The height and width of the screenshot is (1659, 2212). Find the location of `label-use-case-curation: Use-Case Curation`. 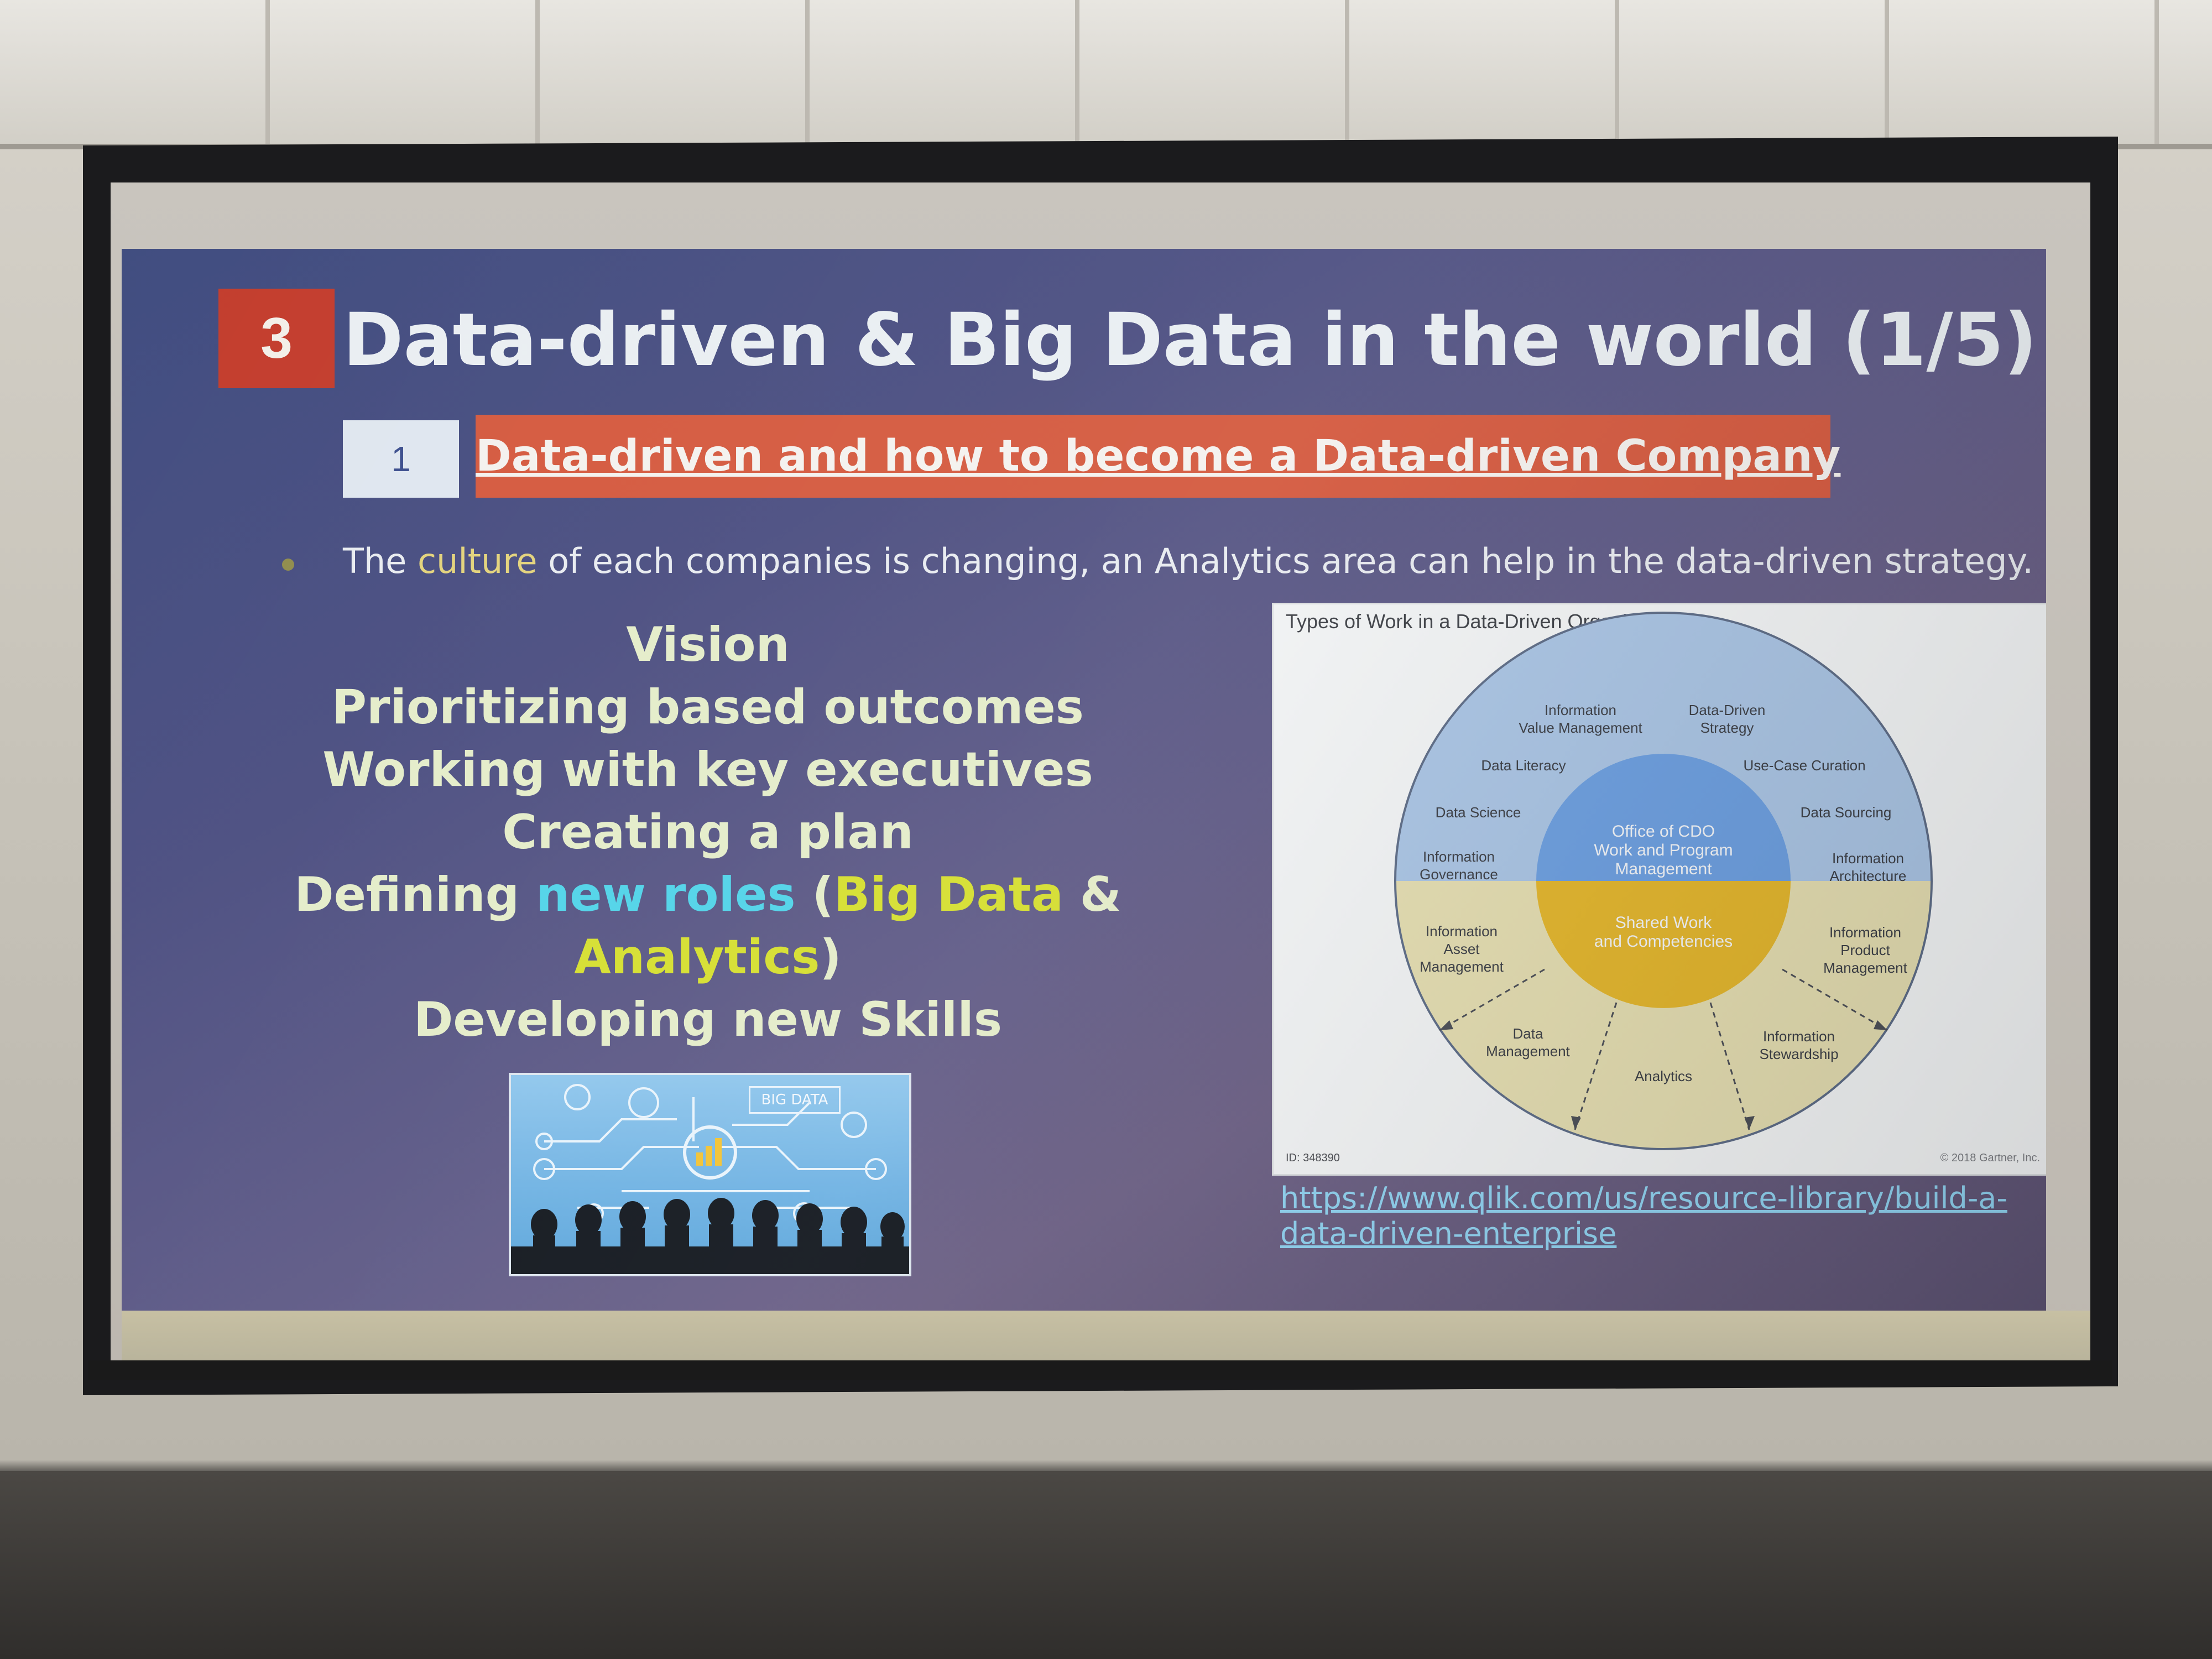

label-use-case-curation: Use-Case Curation is located at coordinates (1804, 765).